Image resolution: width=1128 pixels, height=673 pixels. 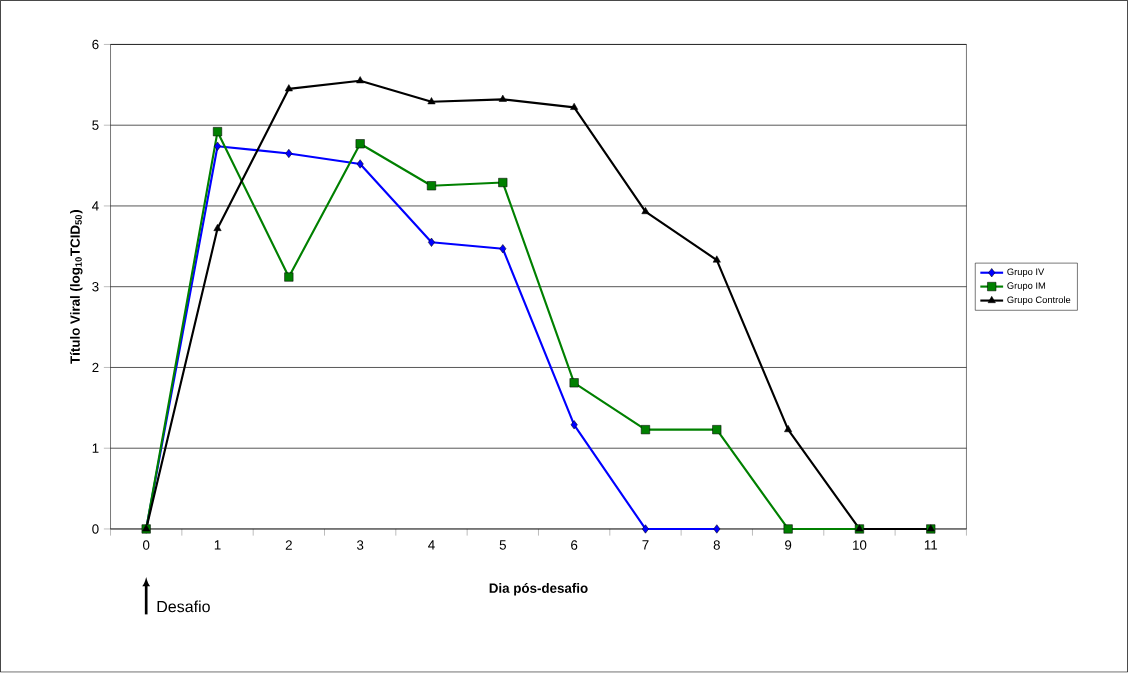 I want to click on x-tick-label: 9, so click(x=788, y=545).